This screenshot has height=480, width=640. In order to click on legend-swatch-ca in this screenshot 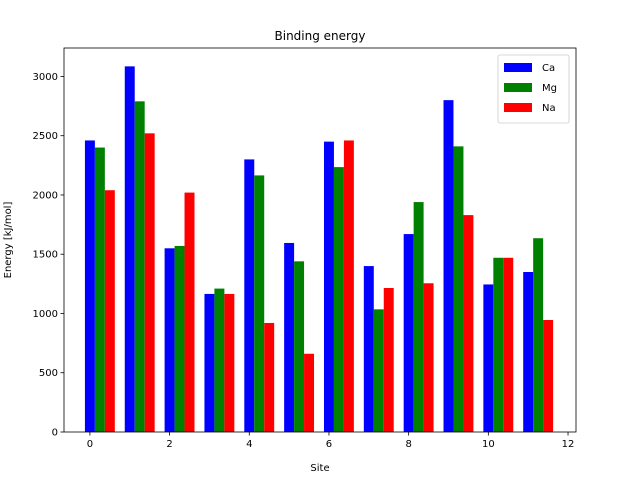, I will do `click(518, 67)`.